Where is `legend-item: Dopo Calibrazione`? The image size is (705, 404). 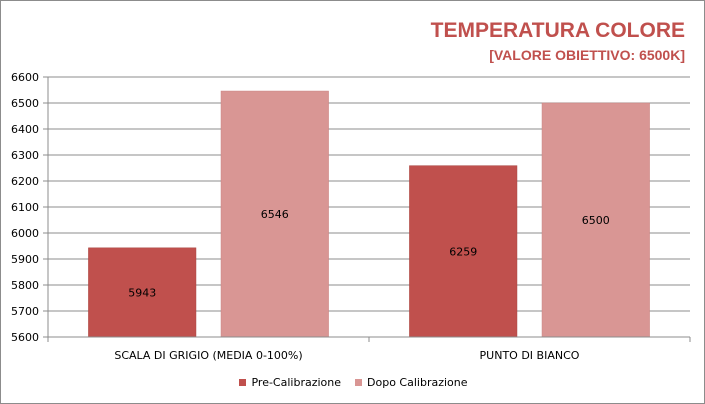 legend-item: Dopo Calibrazione is located at coordinates (411, 382).